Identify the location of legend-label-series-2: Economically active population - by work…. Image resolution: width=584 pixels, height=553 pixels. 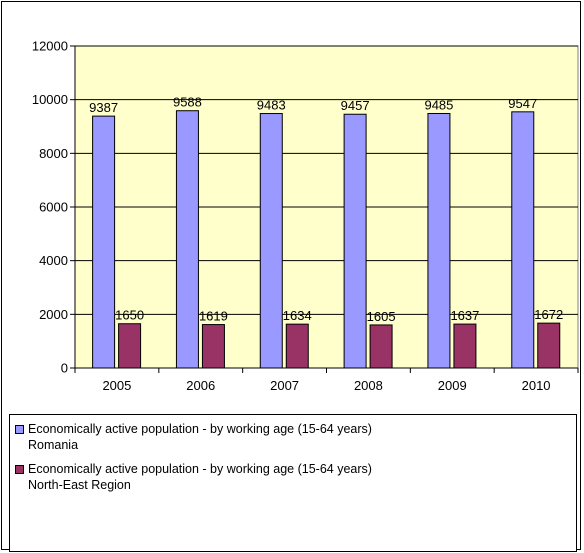
(298, 477).